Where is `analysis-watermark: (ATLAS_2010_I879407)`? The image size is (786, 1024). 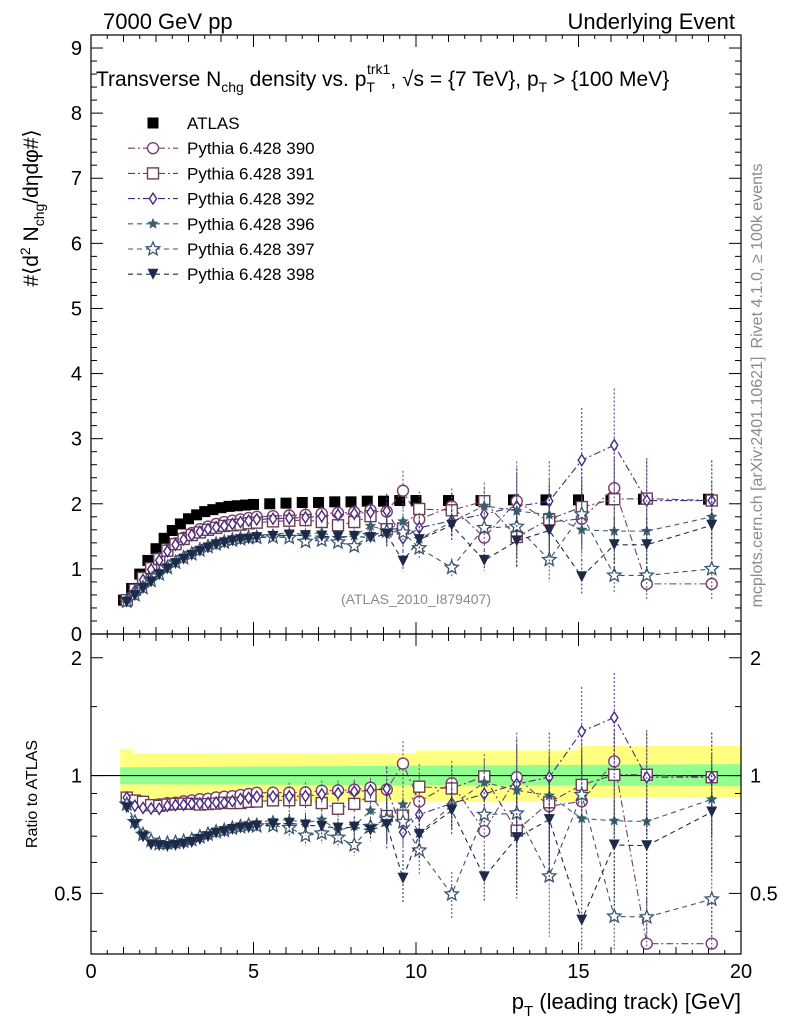 analysis-watermark: (ATLAS_2010_I879407) is located at coordinates (416, 599).